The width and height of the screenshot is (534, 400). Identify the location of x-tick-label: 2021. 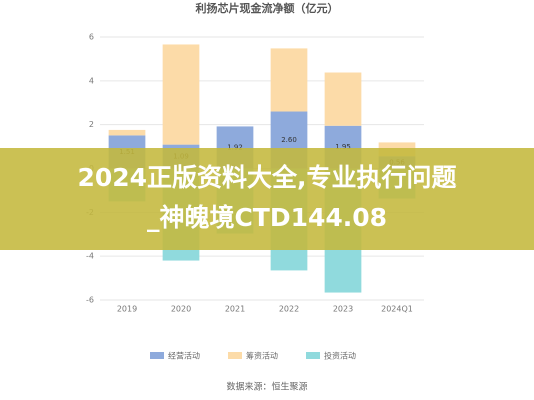
(235, 309).